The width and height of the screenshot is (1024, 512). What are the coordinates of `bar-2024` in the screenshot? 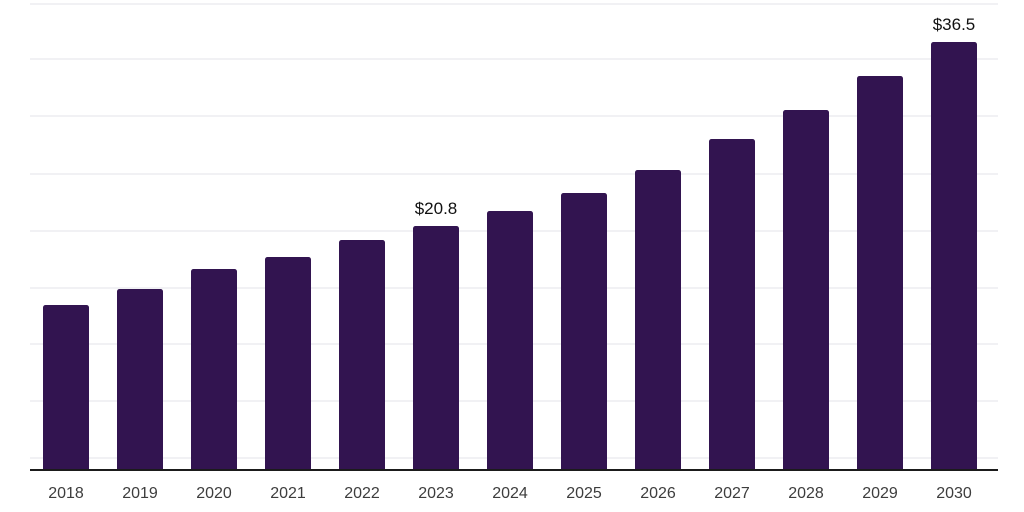 It's located at (510, 340).